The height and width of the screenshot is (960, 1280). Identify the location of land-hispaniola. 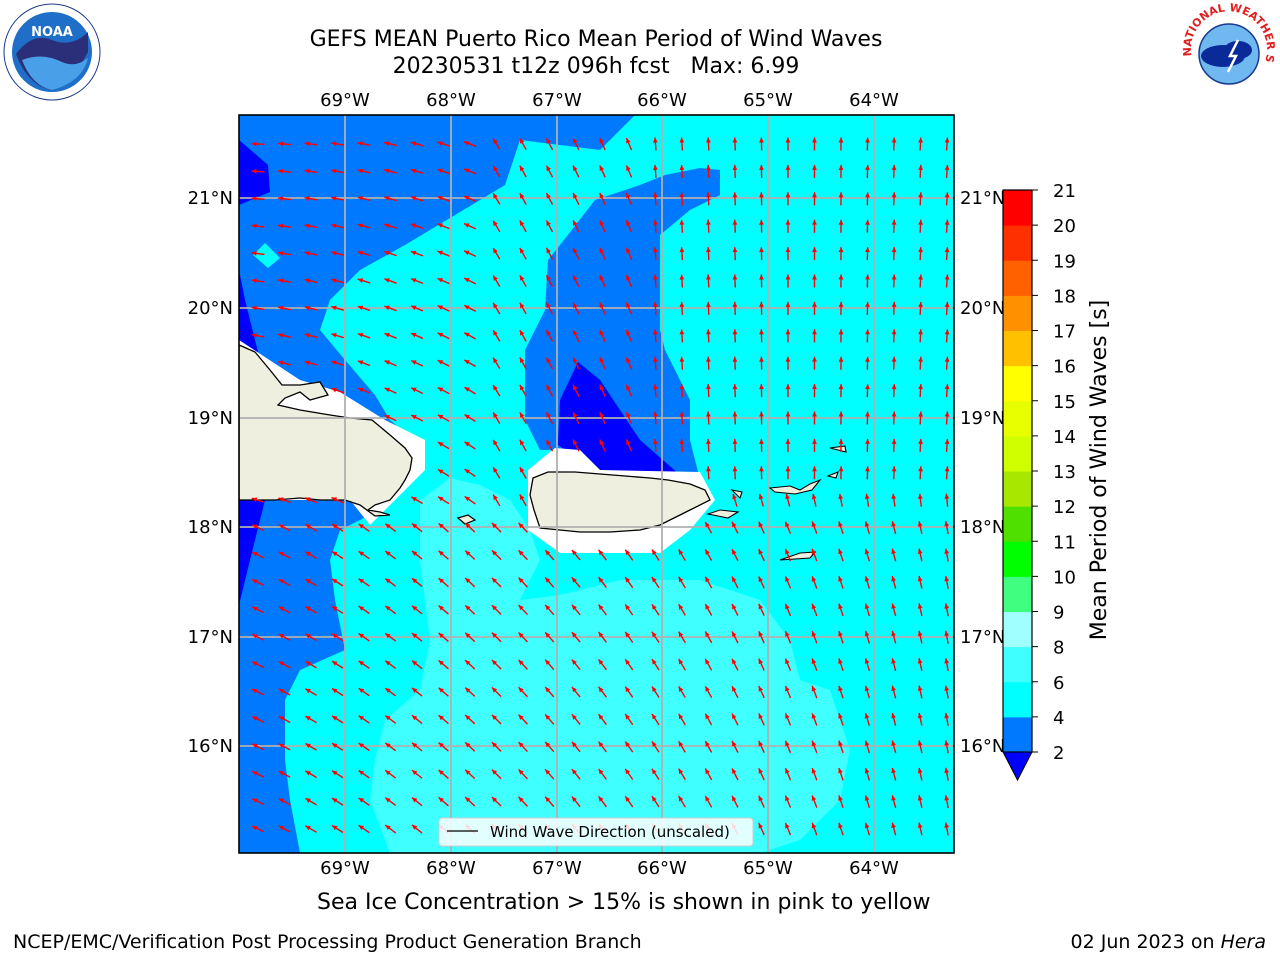
(326, 430).